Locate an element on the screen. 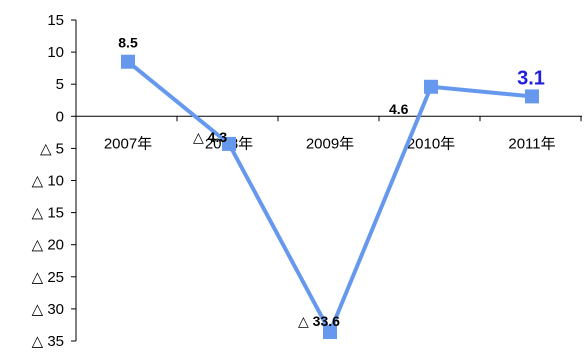 This screenshot has height=356, width=585. data-label: 8.5 is located at coordinates (128, 43).